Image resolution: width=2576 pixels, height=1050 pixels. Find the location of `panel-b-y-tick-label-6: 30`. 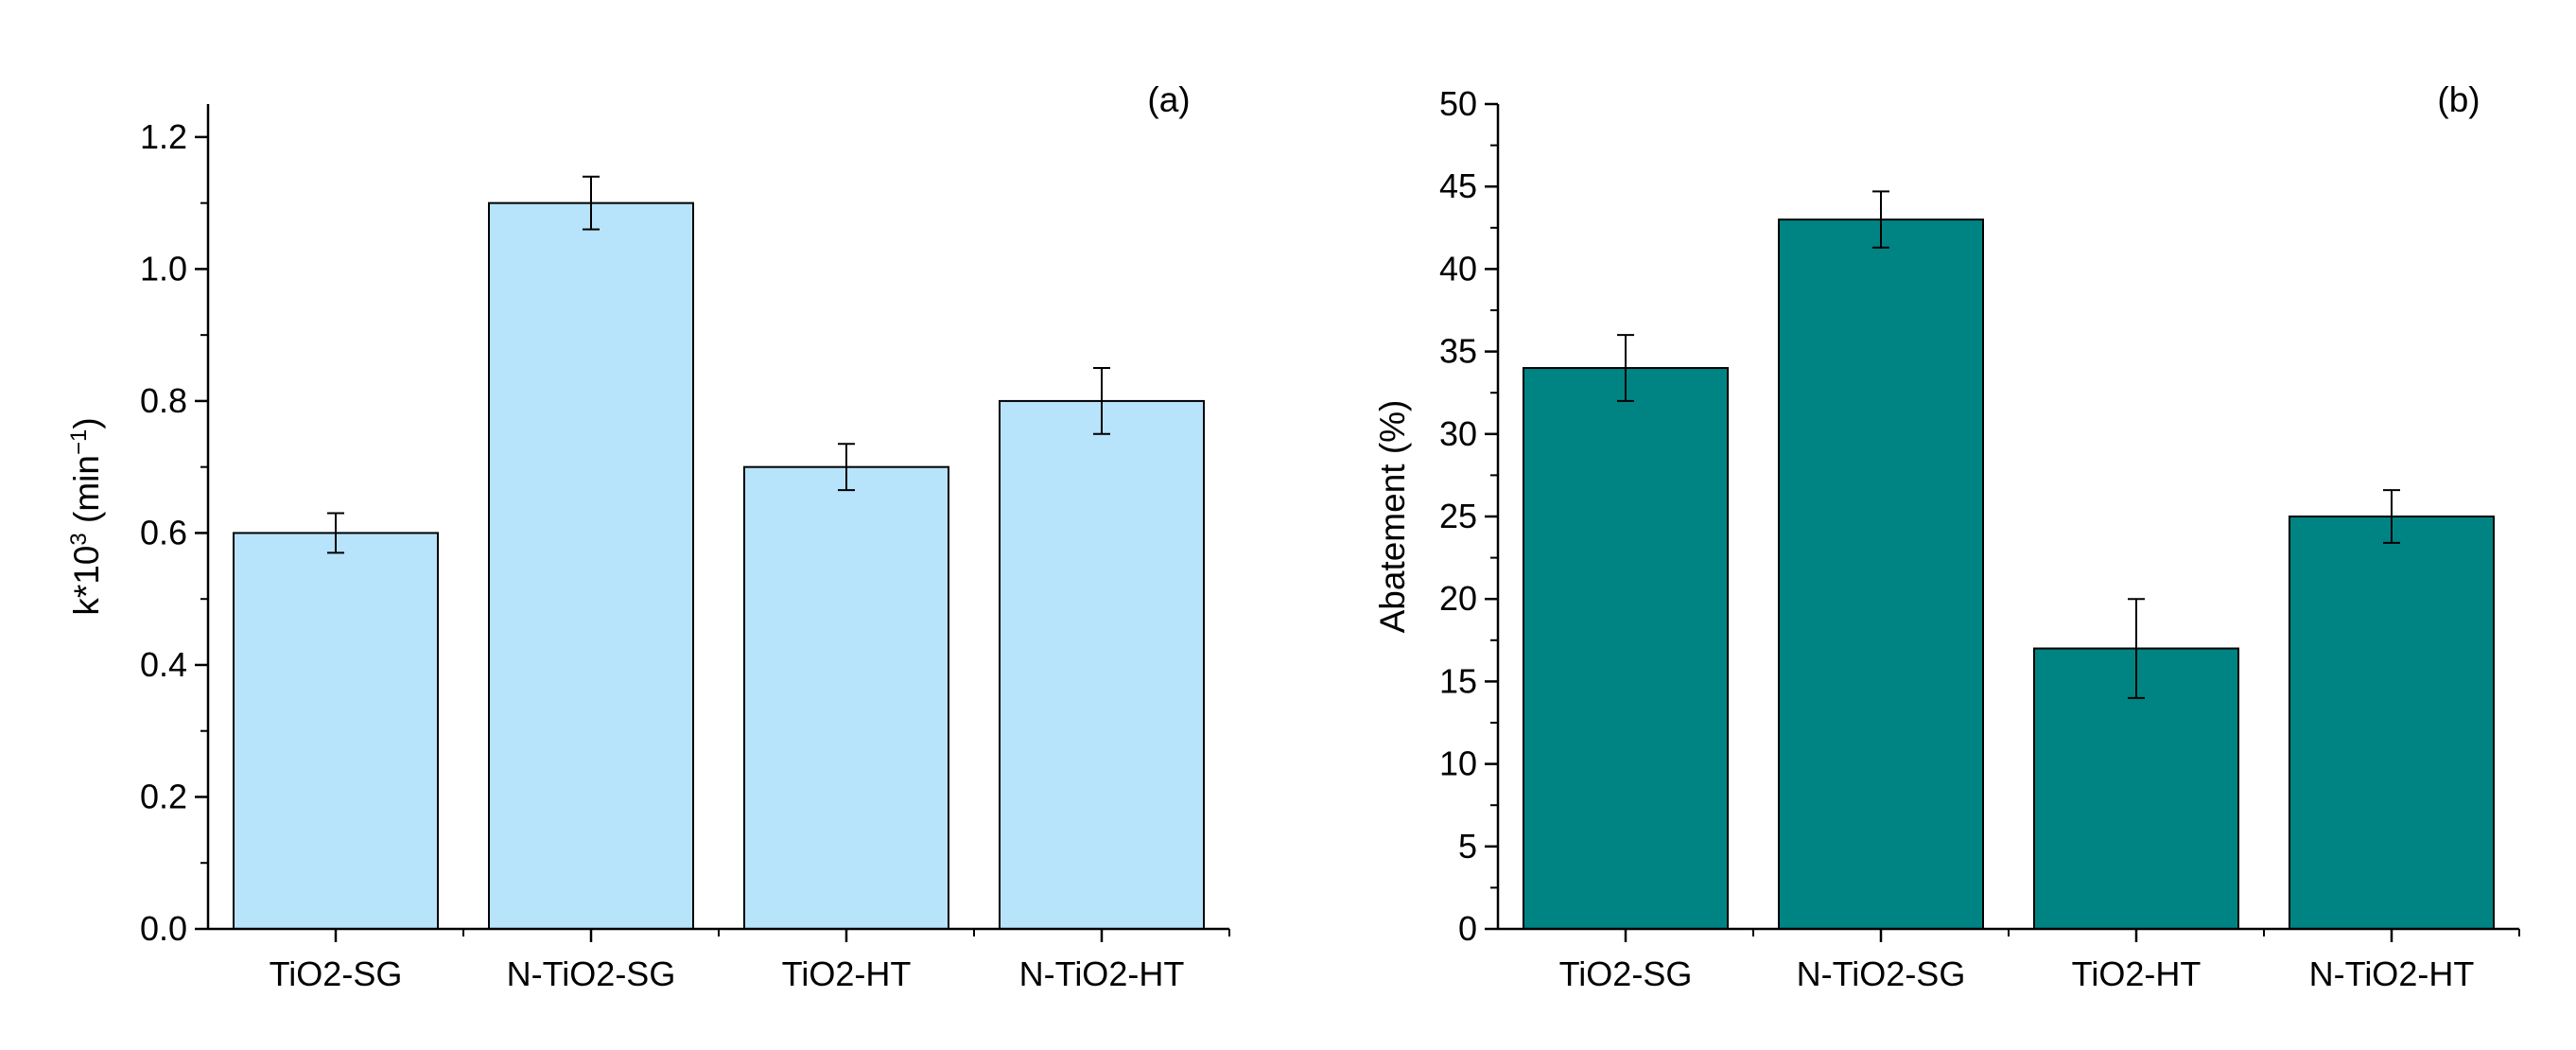

panel-b-y-tick-label-6: 30 is located at coordinates (1458, 433).